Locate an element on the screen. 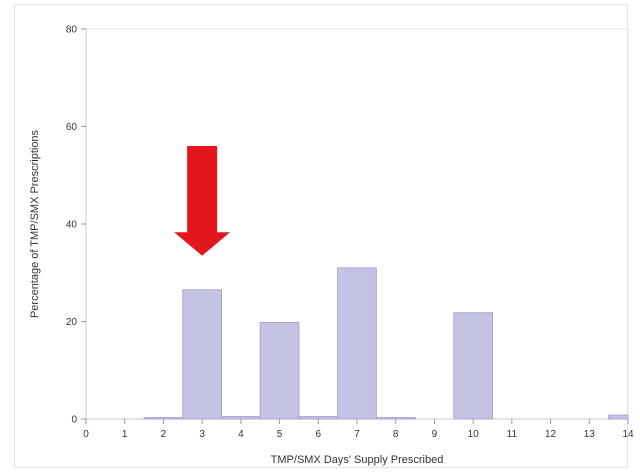  down-arrow-annotation is located at coordinates (202, 201).